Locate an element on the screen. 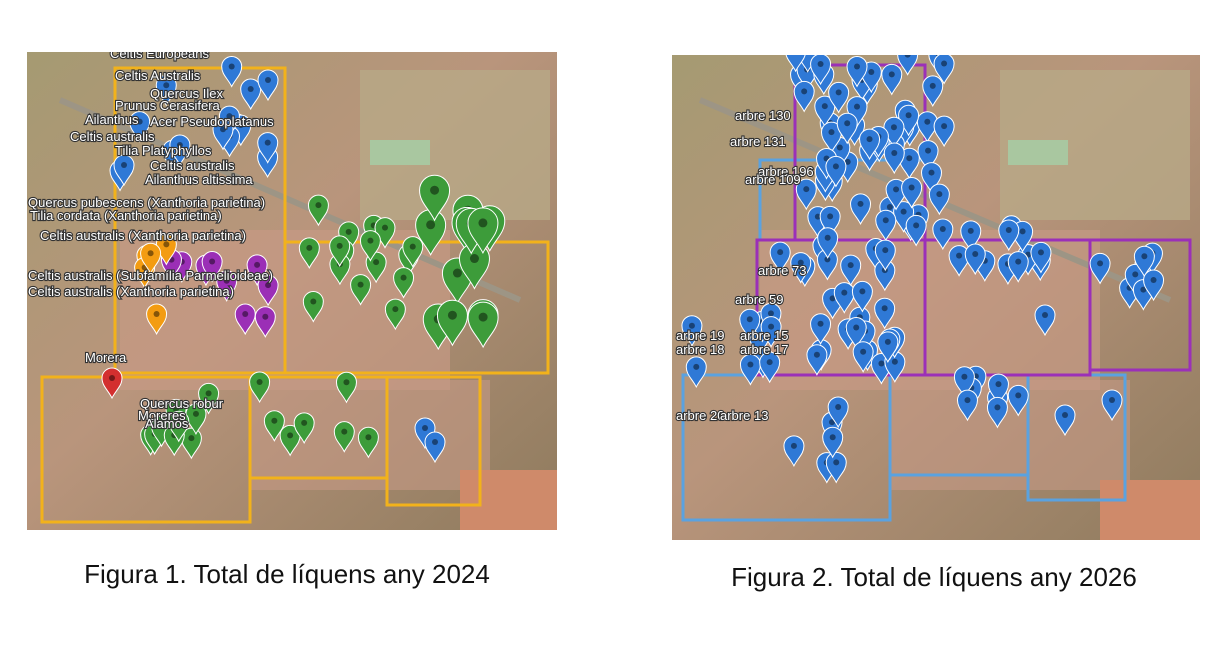 The image size is (1224, 655). map-label: arbre 131 is located at coordinates (758, 141).